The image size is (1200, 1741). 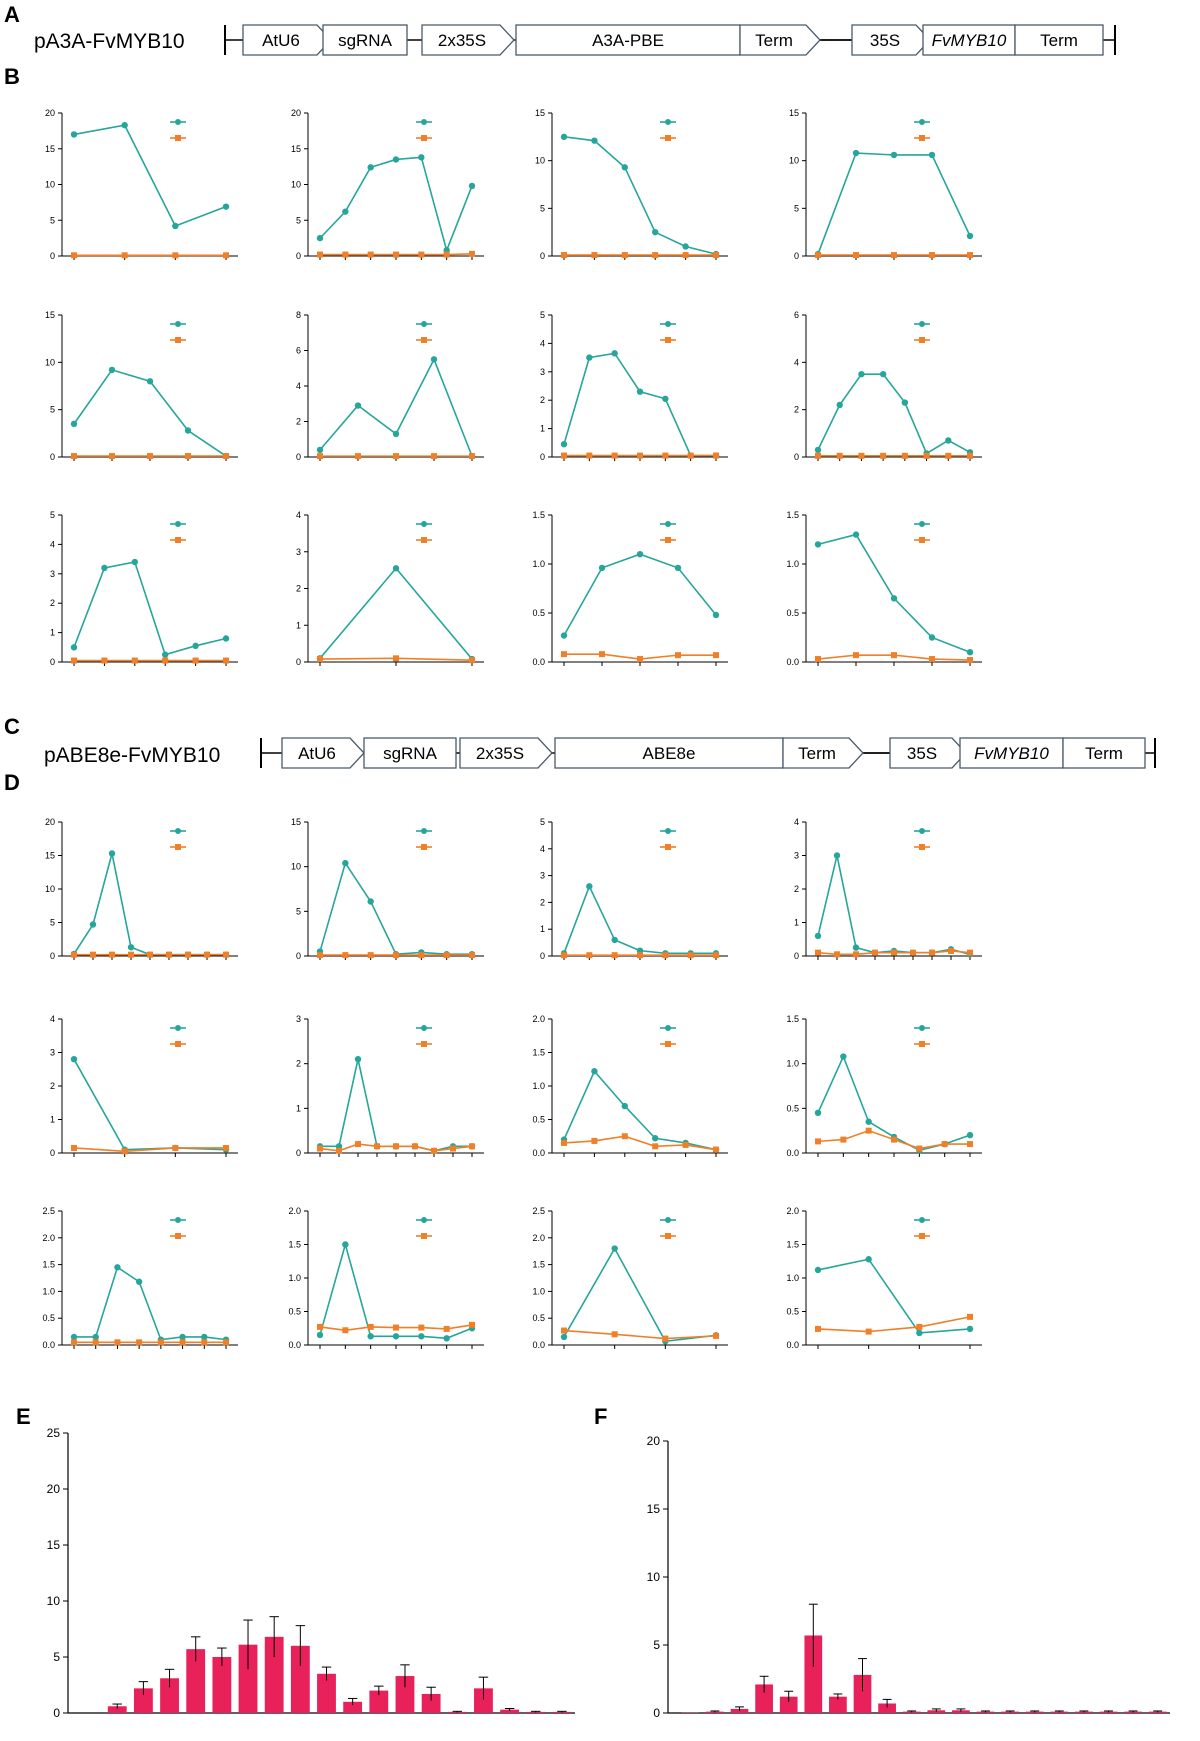 I want to click on construct-part-label: 2x35S, so click(x=462, y=40).